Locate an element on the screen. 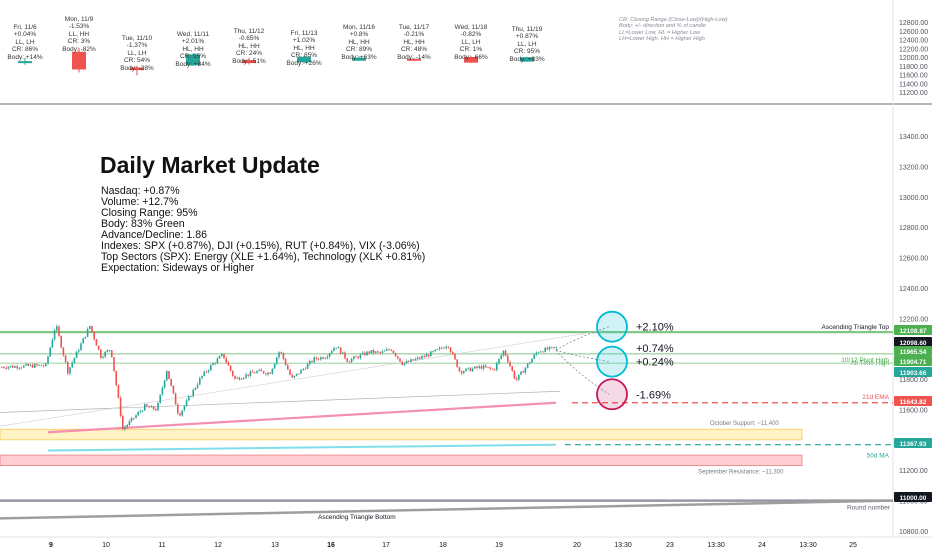  y-tick-label: 12200.00 is located at coordinates (913, 319).